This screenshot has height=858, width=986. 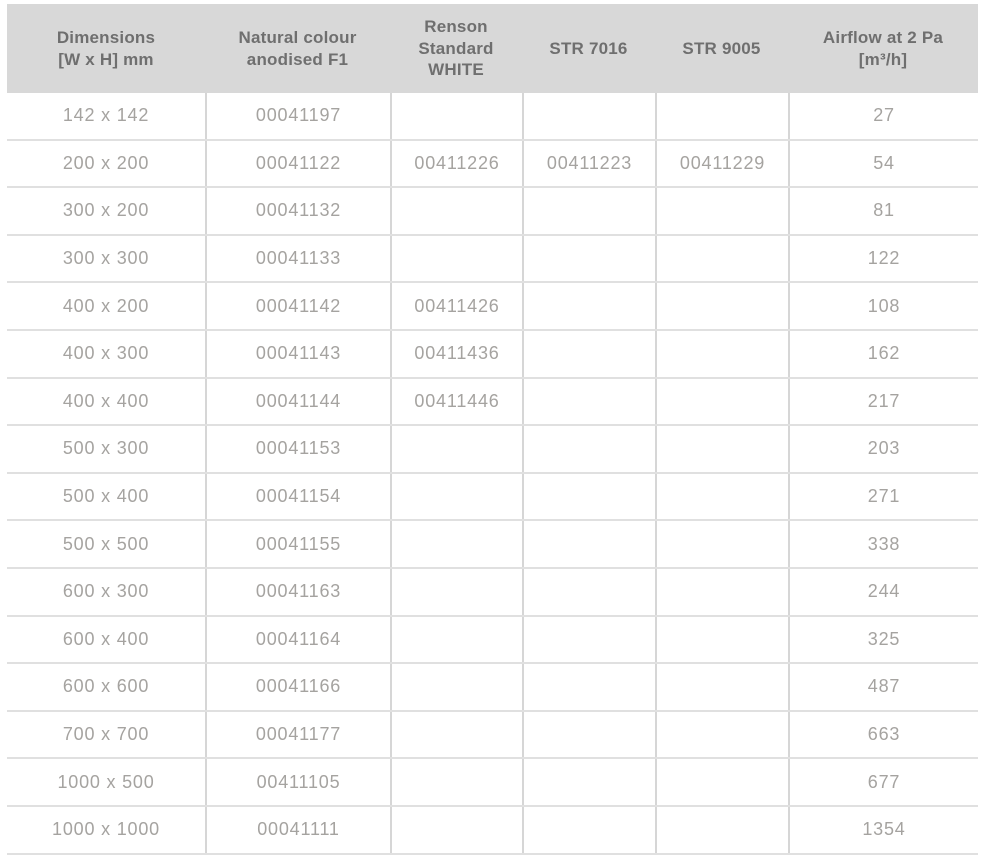 What do you see at coordinates (106, 543) in the screenshot?
I see `table-cell-dimensions: 500 x 500` at bounding box center [106, 543].